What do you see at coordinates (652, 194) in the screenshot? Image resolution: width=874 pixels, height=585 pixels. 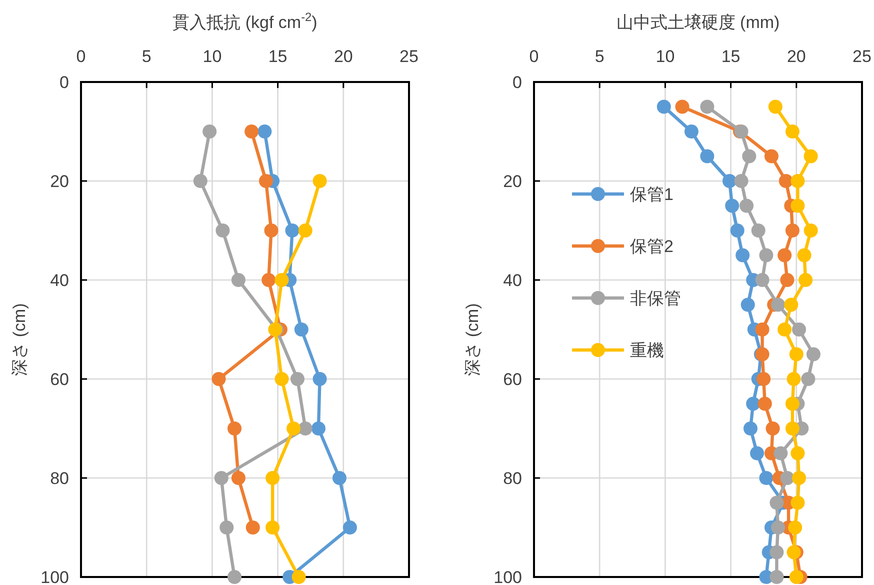 I see `legend-label: 保管1` at bounding box center [652, 194].